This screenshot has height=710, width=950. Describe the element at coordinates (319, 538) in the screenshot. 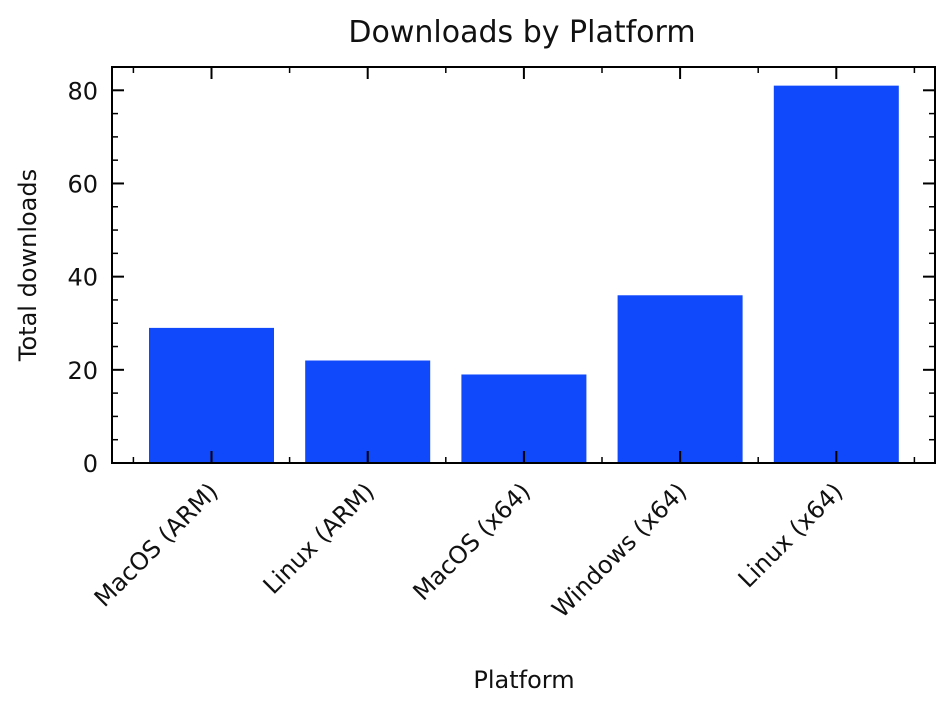

I see `x-tick-label: Linux (ARM)` at that location.